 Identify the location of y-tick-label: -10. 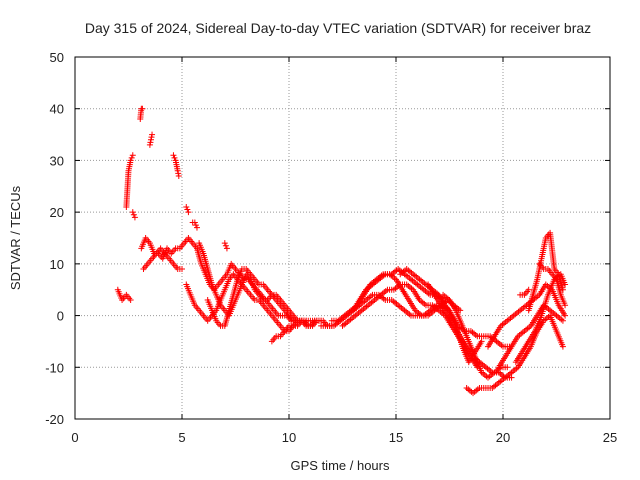
(54, 367).